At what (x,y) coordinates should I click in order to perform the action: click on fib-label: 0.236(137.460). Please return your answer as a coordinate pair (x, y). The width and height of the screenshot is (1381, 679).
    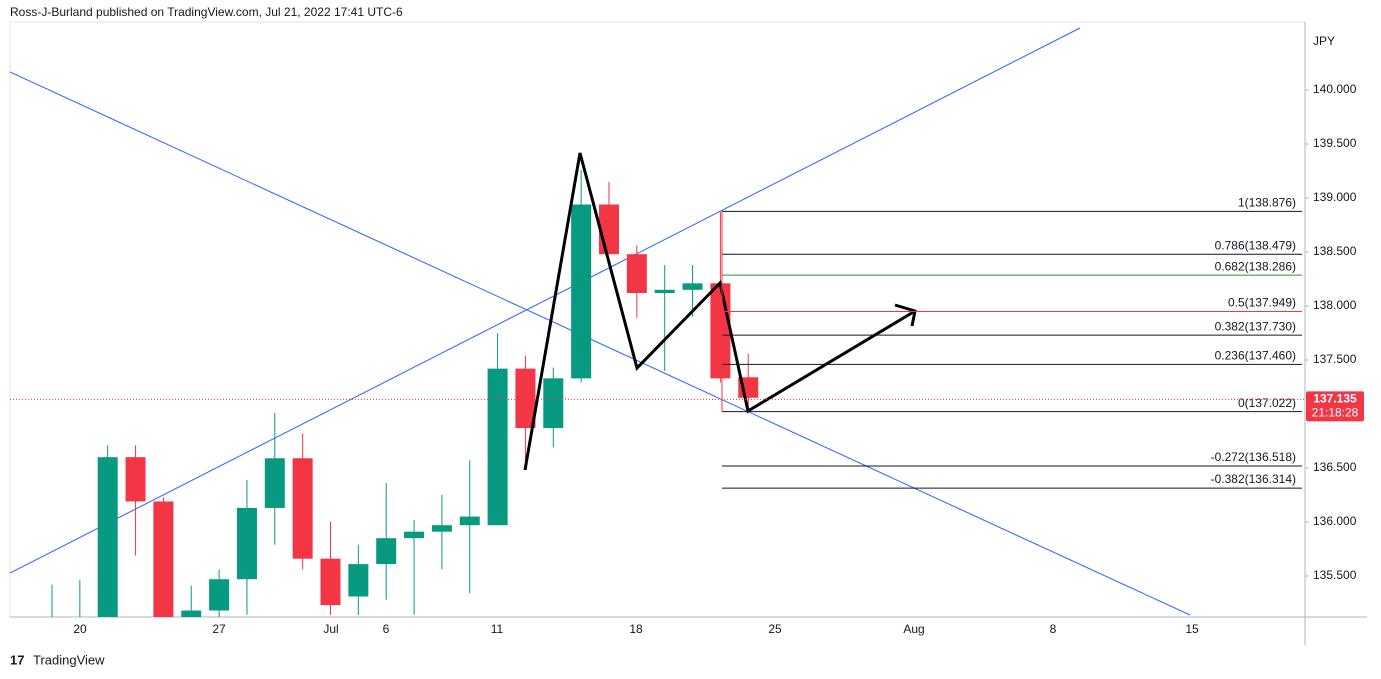
    Looking at the image, I should click on (1255, 355).